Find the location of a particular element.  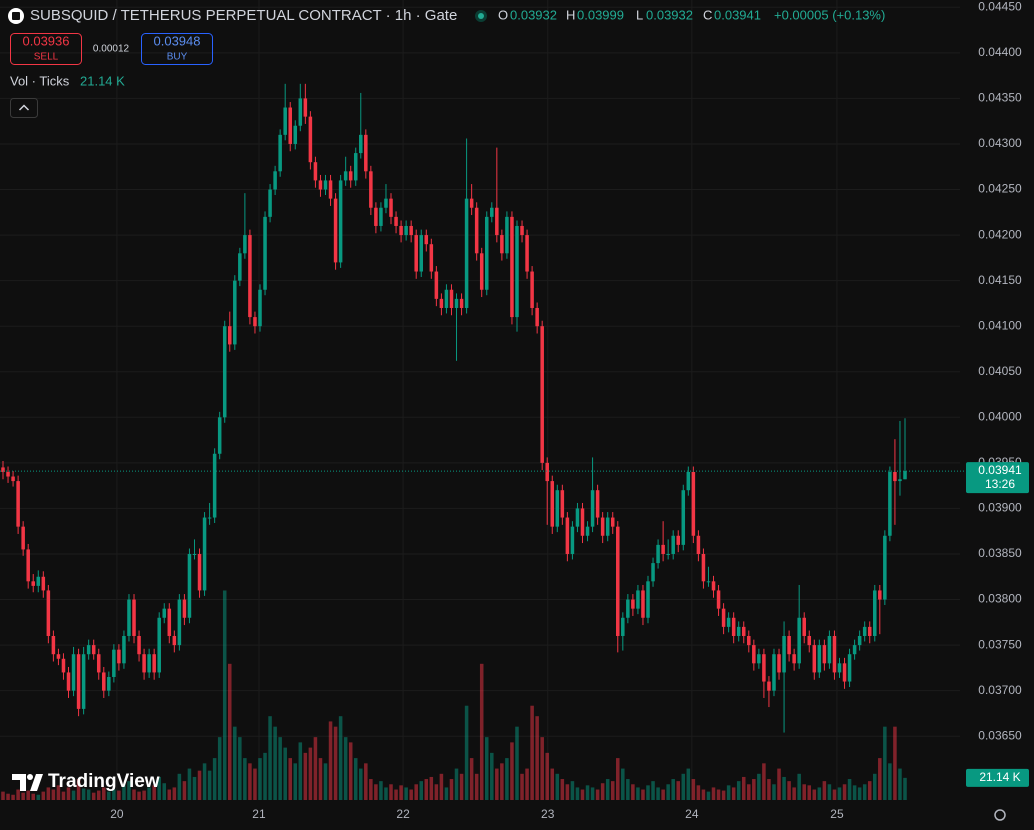

ohlc-key: L is located at coordinates (639, 14).